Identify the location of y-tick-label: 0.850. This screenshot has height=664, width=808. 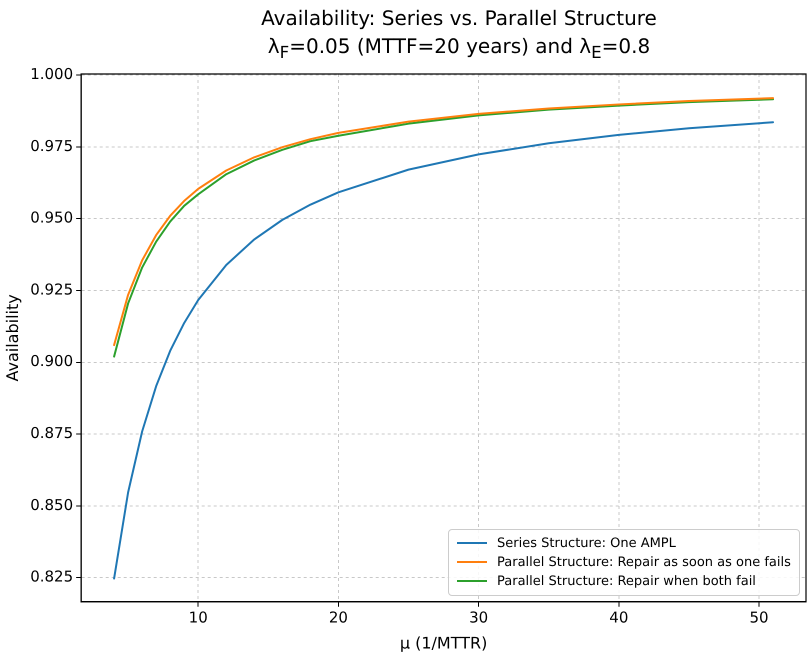
(52, 505).